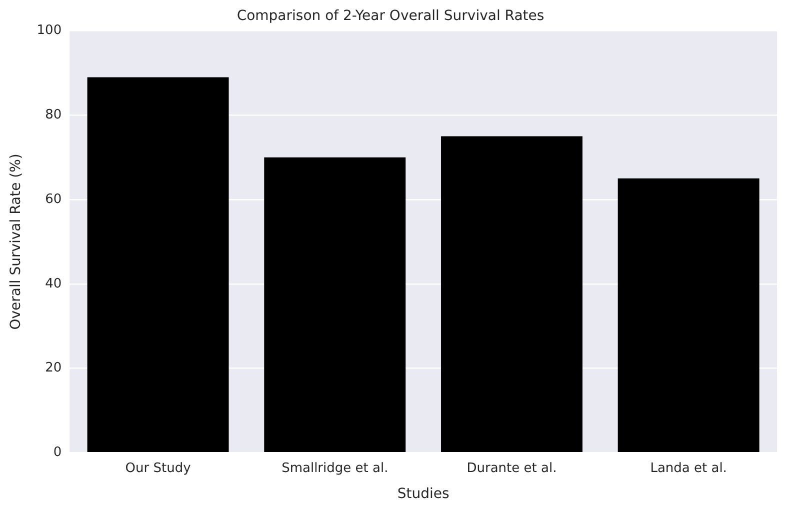 This screenshot has height=509, width=785. Describe the element at coordinates (53, 115) in the screenshot. I see `y-tick-label: 80` at that location.